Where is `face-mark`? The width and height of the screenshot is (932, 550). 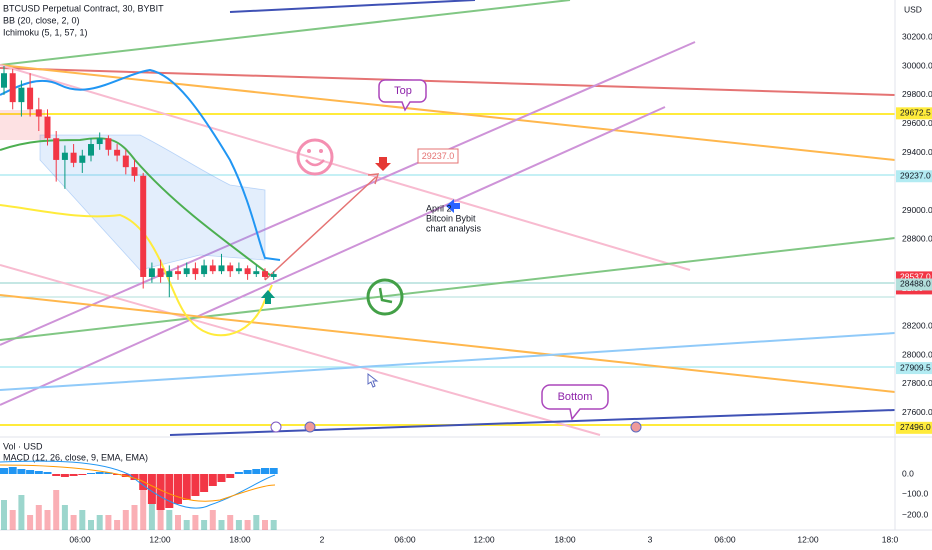
face-mark is located at coordinates (385, 295).